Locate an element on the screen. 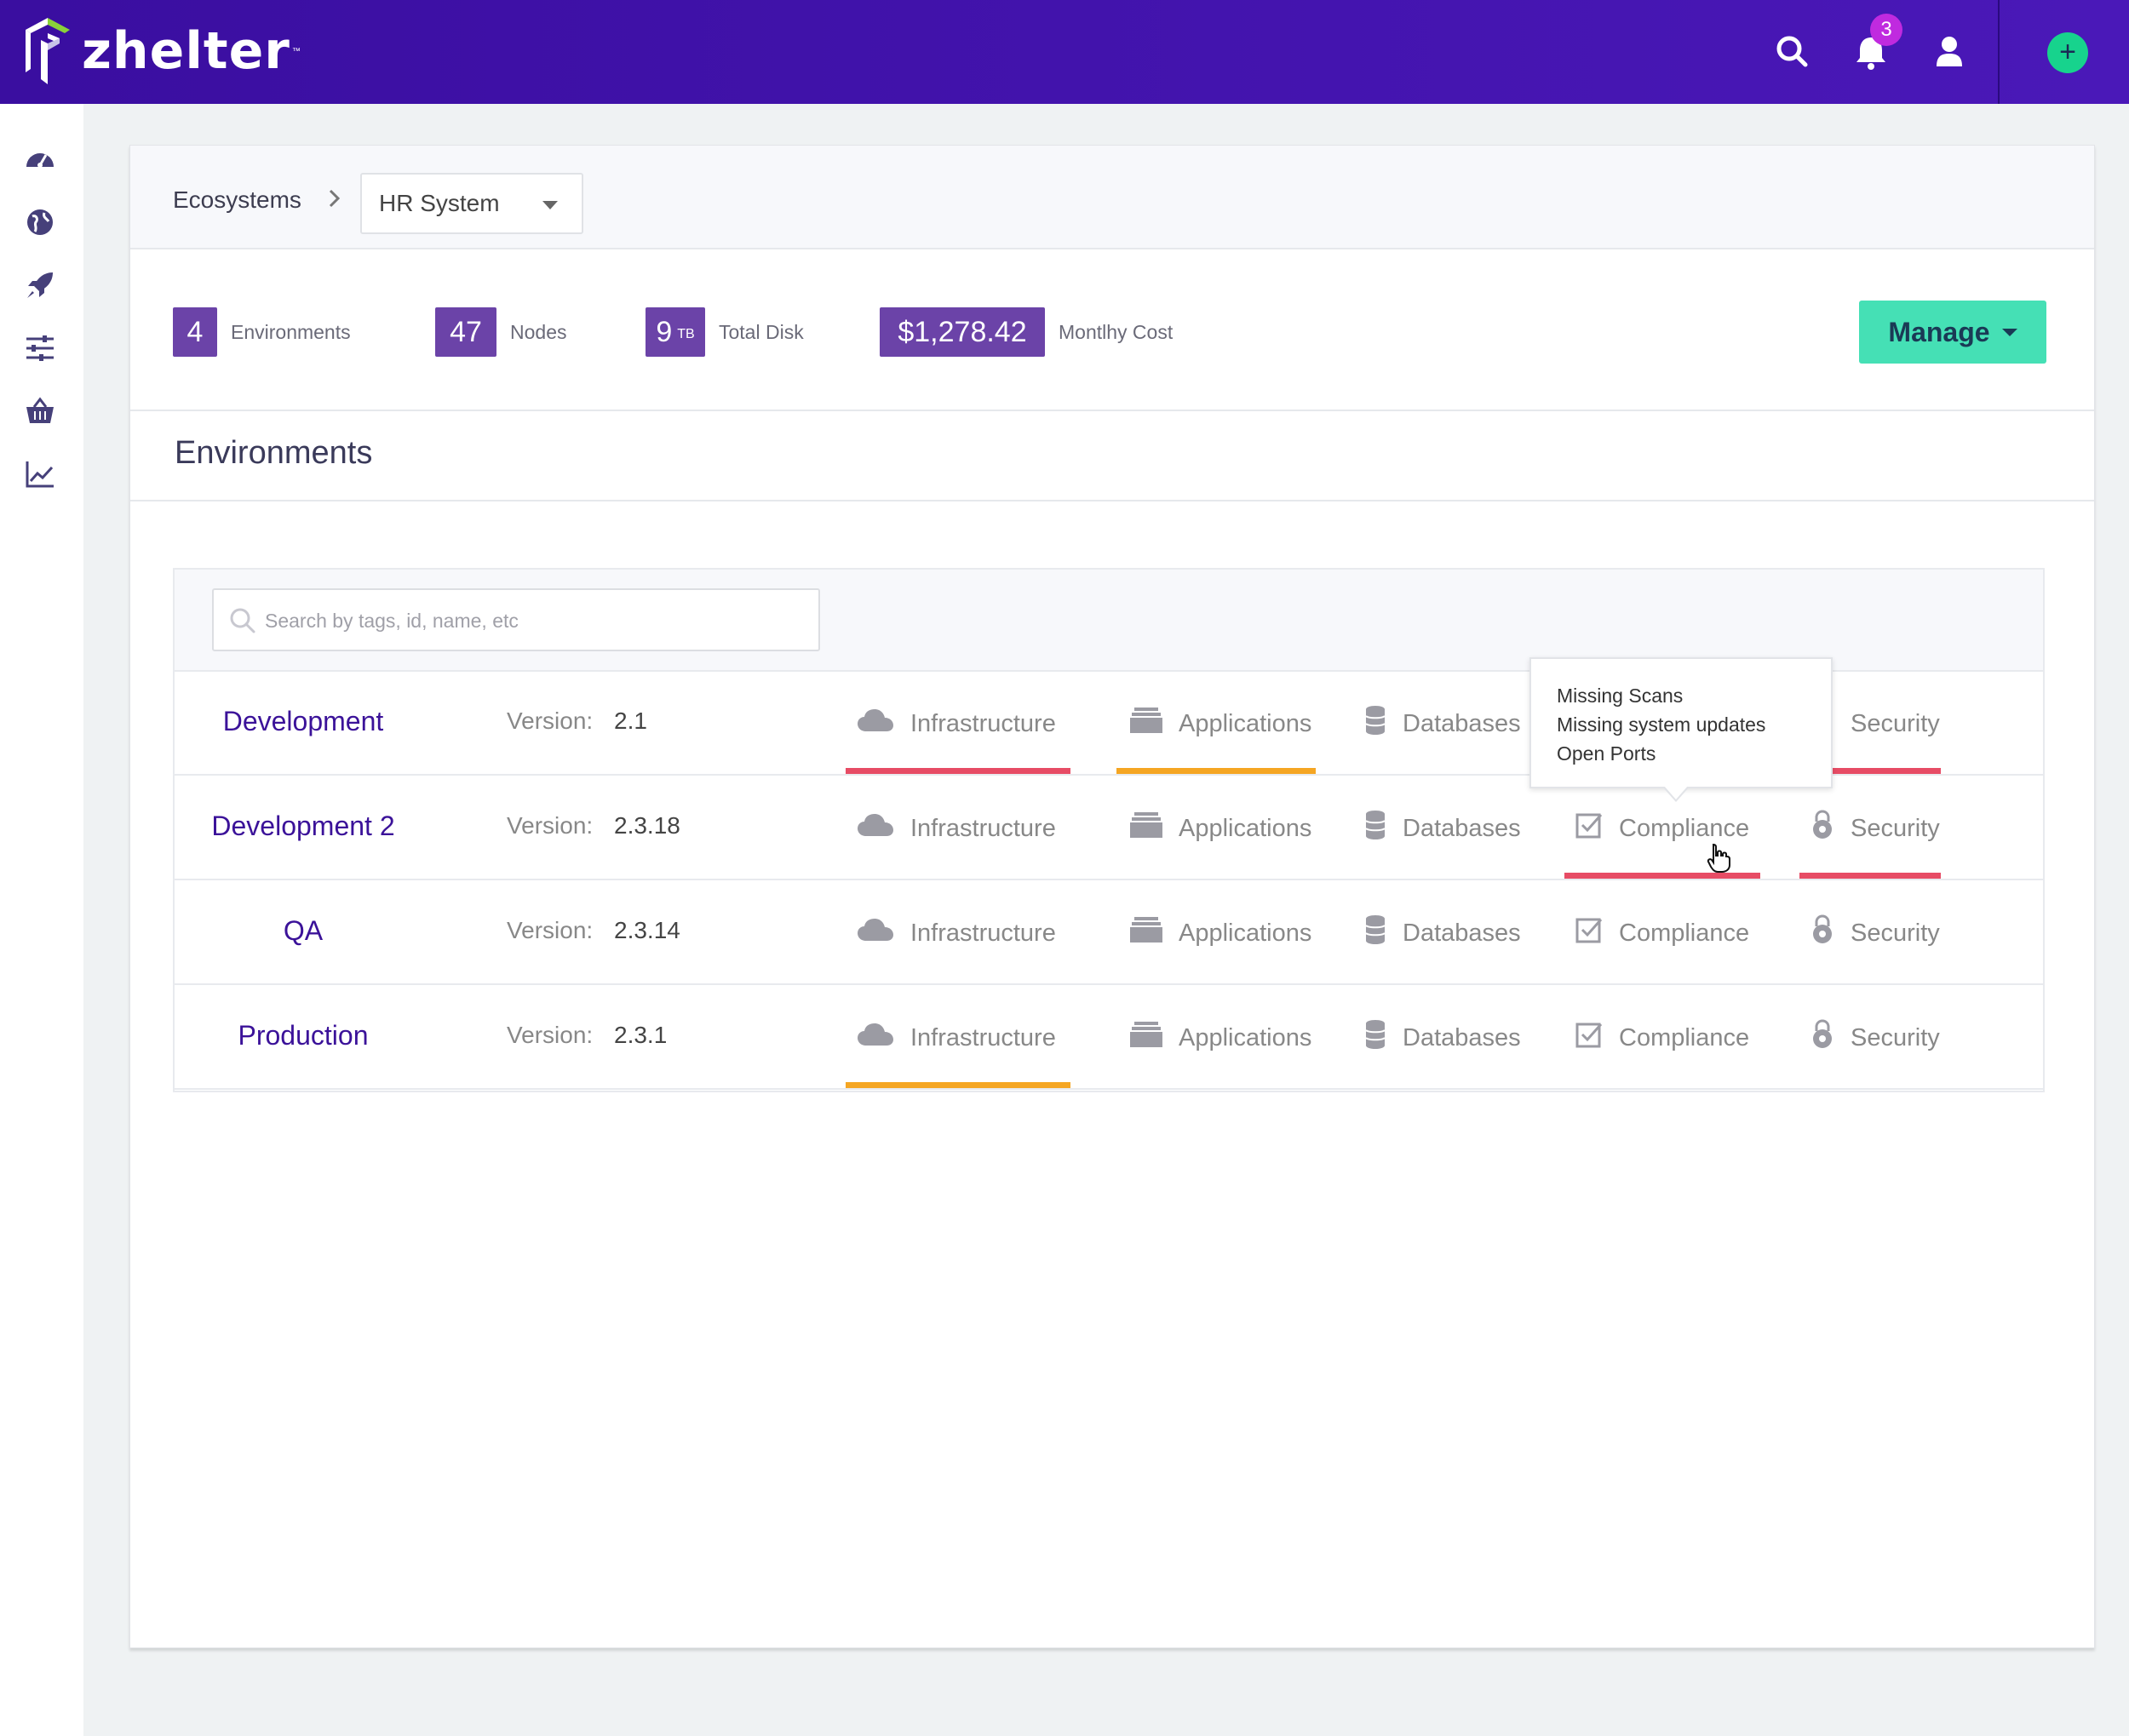 Image resolution: width=2129 pixels, height=1736 pixels. notification-badge: 3 is located at coordinates (1886, 30).